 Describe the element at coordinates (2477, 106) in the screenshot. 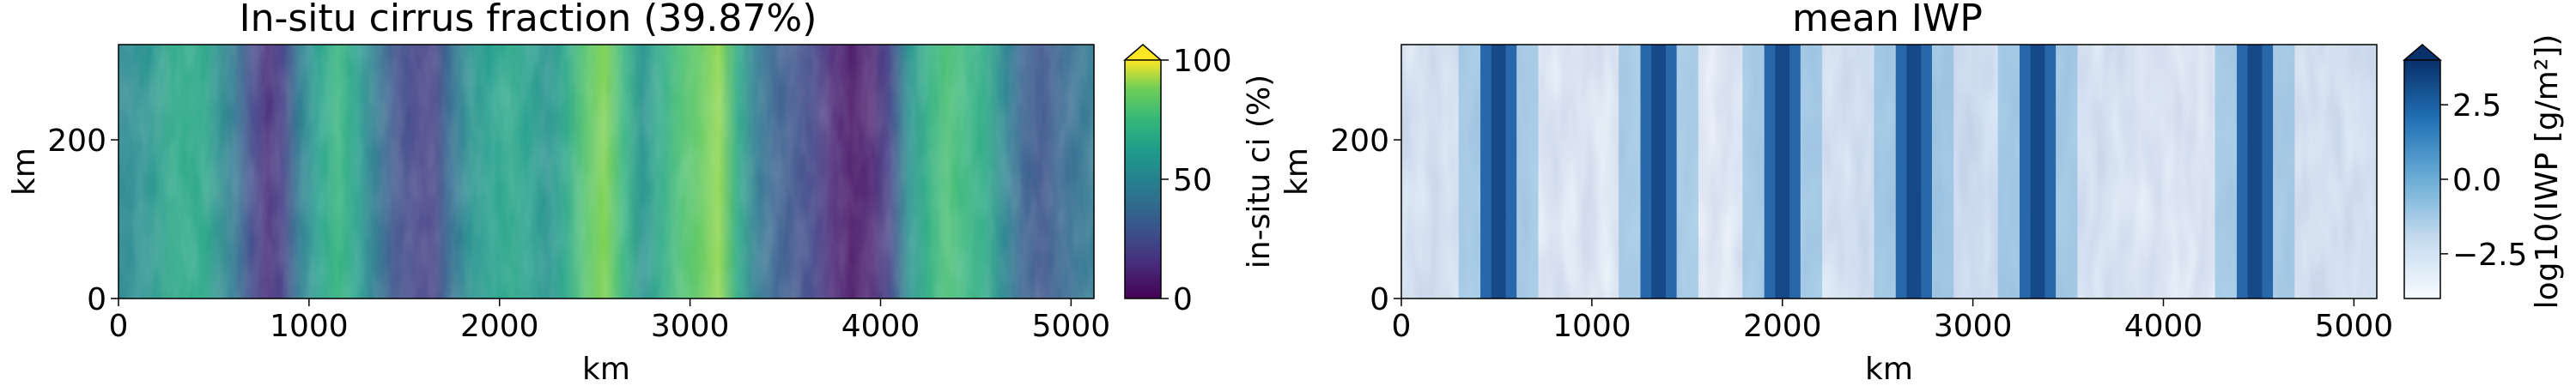

I see `colorbar-tick-label: 2.5` at that location.